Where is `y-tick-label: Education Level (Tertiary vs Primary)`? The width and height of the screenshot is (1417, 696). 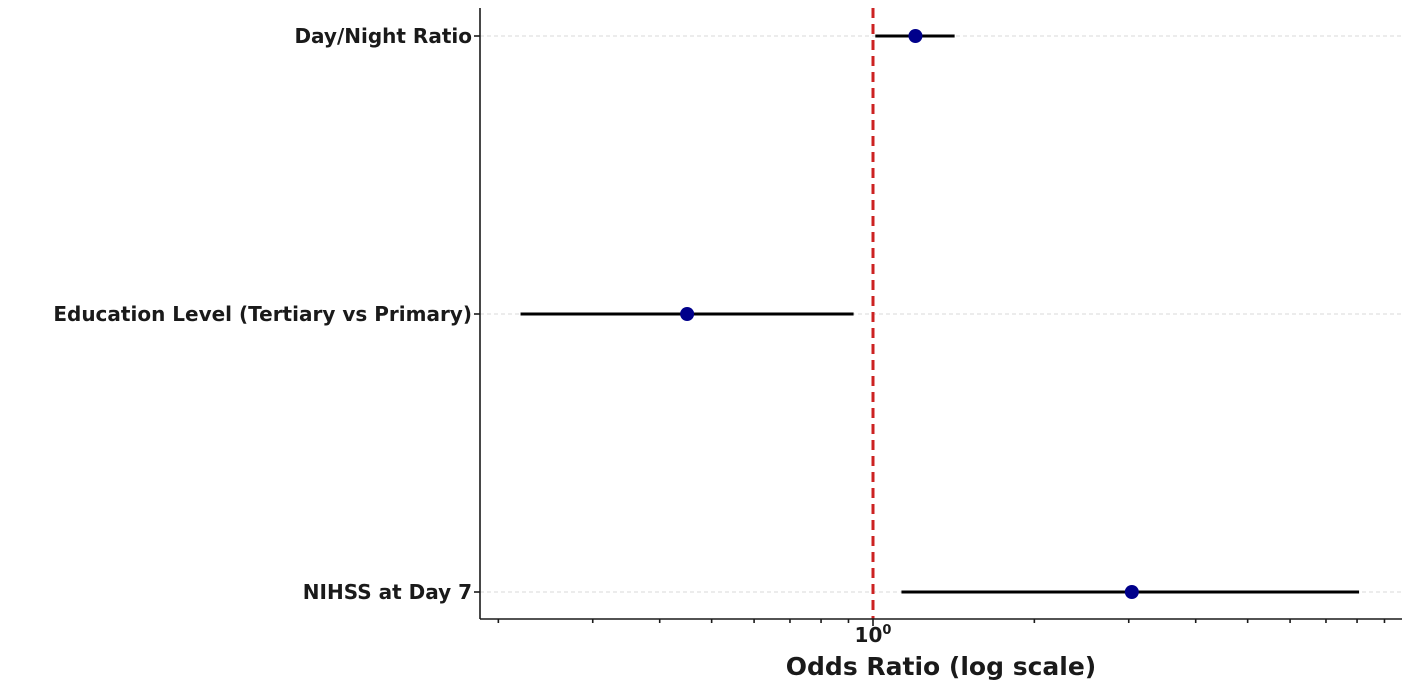 y-tick-label: Education Level (Tertiary vs Primary) is located at coordinates (262, 314).